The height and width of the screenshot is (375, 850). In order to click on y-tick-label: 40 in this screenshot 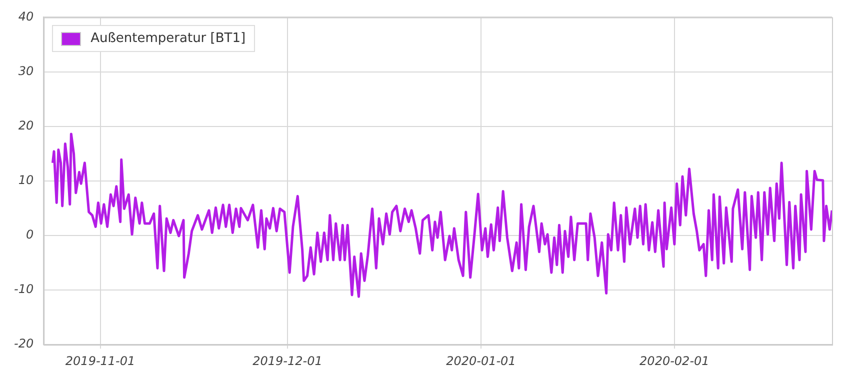, I will do `click(26, 16)`.